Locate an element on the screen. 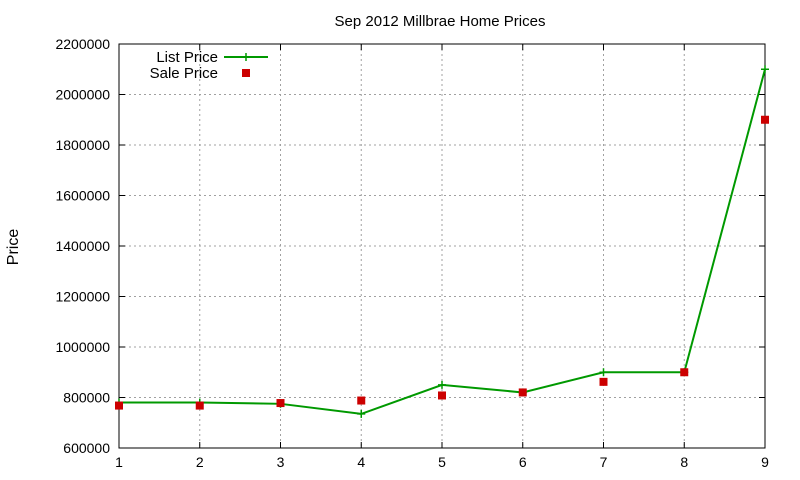 This screenshot has width=800, height=480. y-tick-label: 1000000 is located at coordinates (82, 347).